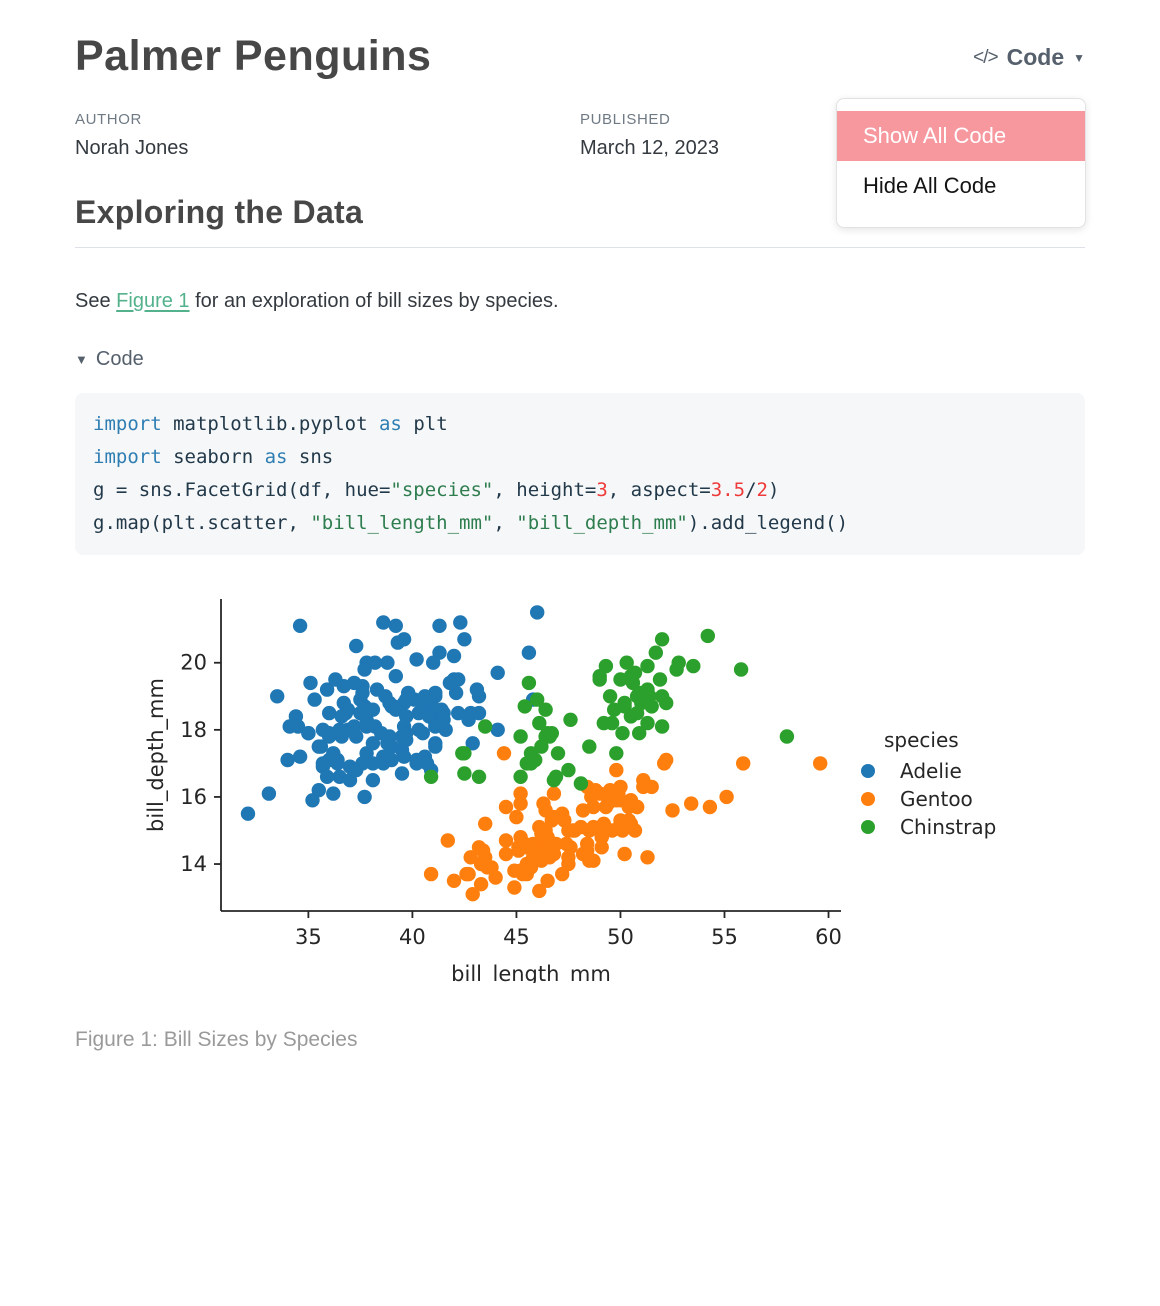 The image size is (1160, 1306). Describe the element at coordinates (921, 740) in the screenshot. I see `legend-title: species` at that location.